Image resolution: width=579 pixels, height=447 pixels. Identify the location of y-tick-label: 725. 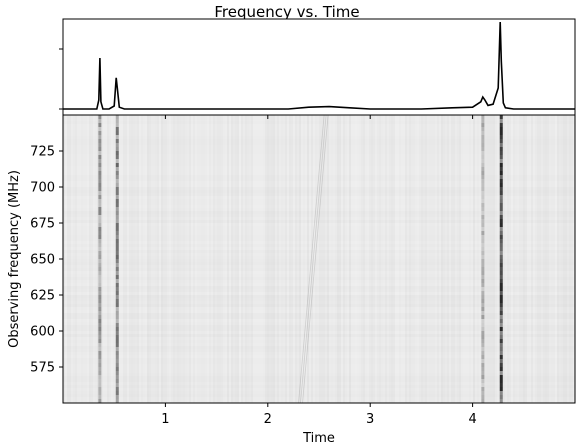
(42, 152).